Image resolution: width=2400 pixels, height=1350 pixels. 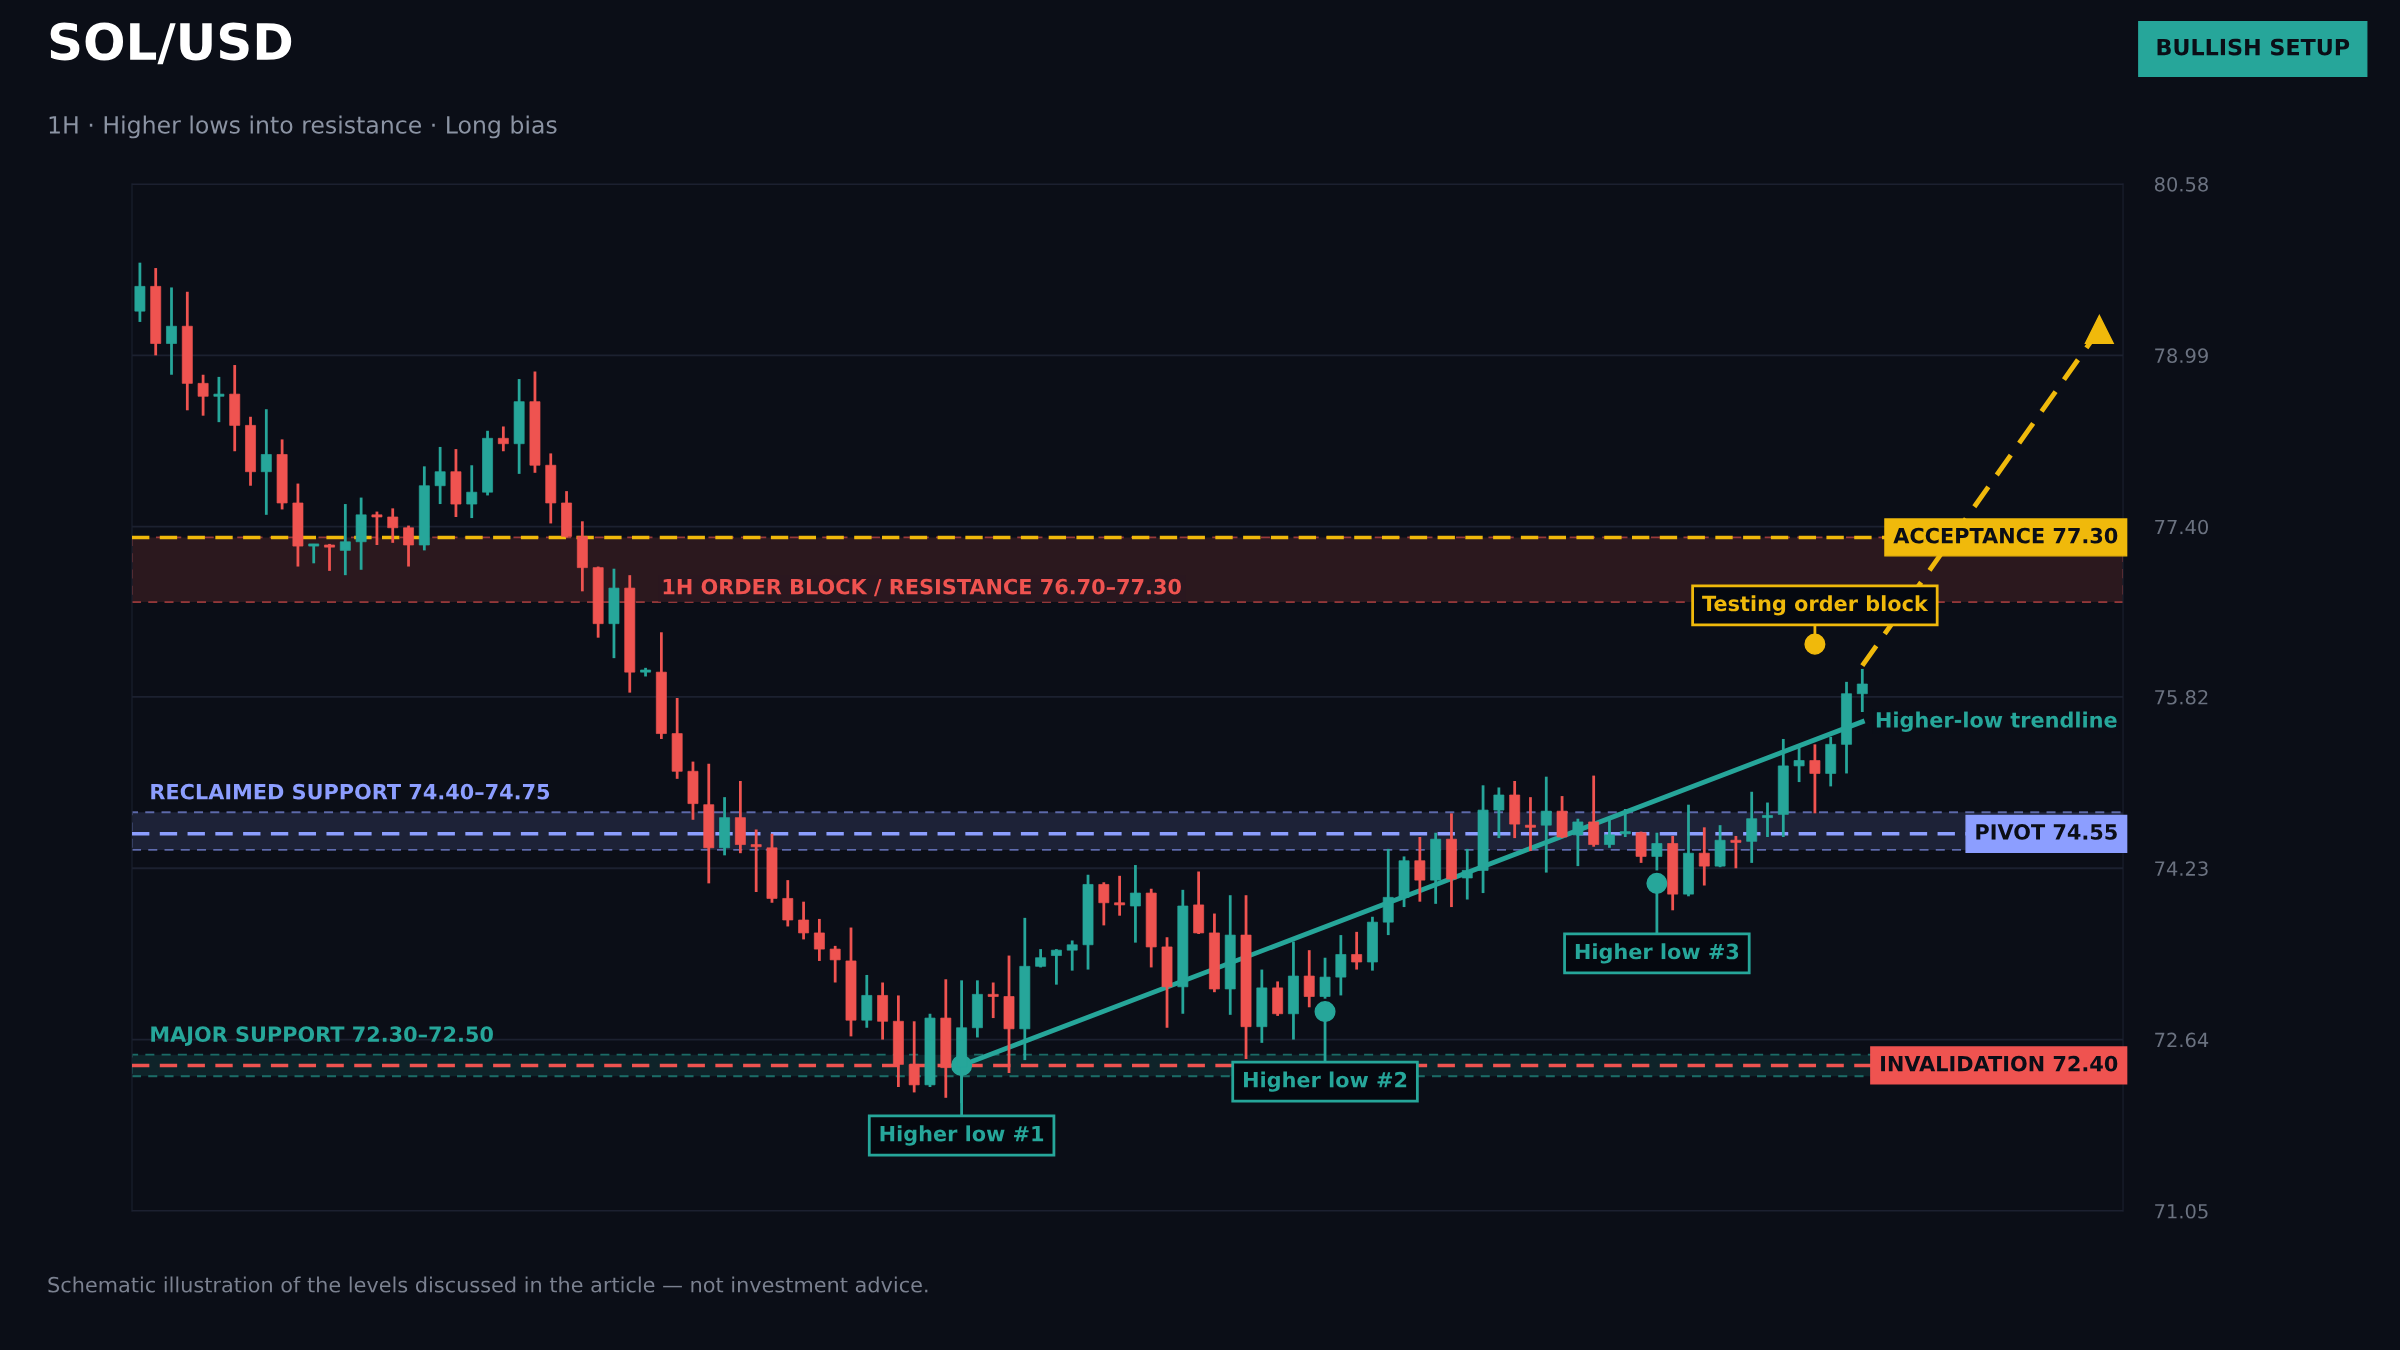 What do you see at coordinates (1325, 1081) in the screenshot?
I see `text: Higher low #2` at bounding box center [1325, 1081].